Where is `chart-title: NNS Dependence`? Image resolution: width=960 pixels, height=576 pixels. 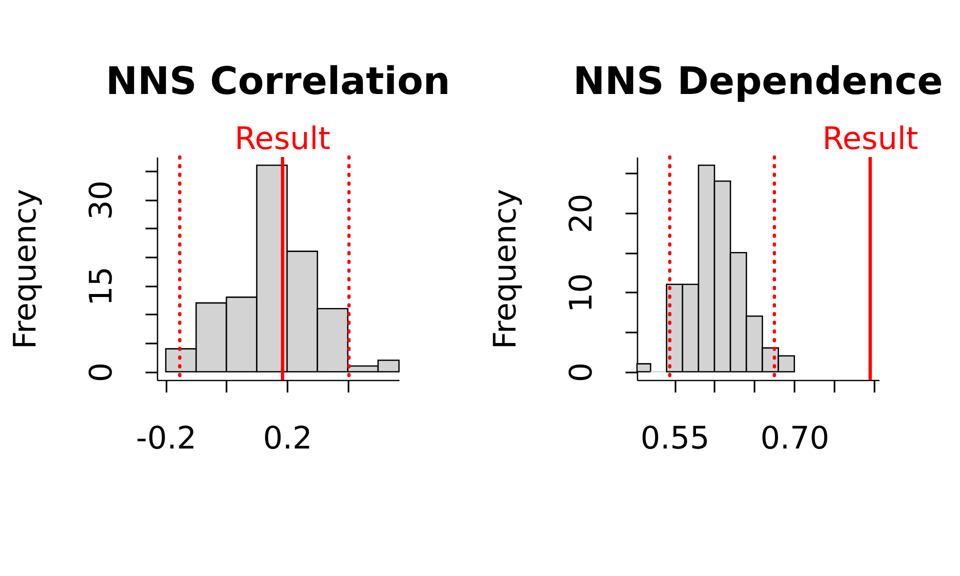
chart-title: NNS Dependence is located at coordinates (758, 81).